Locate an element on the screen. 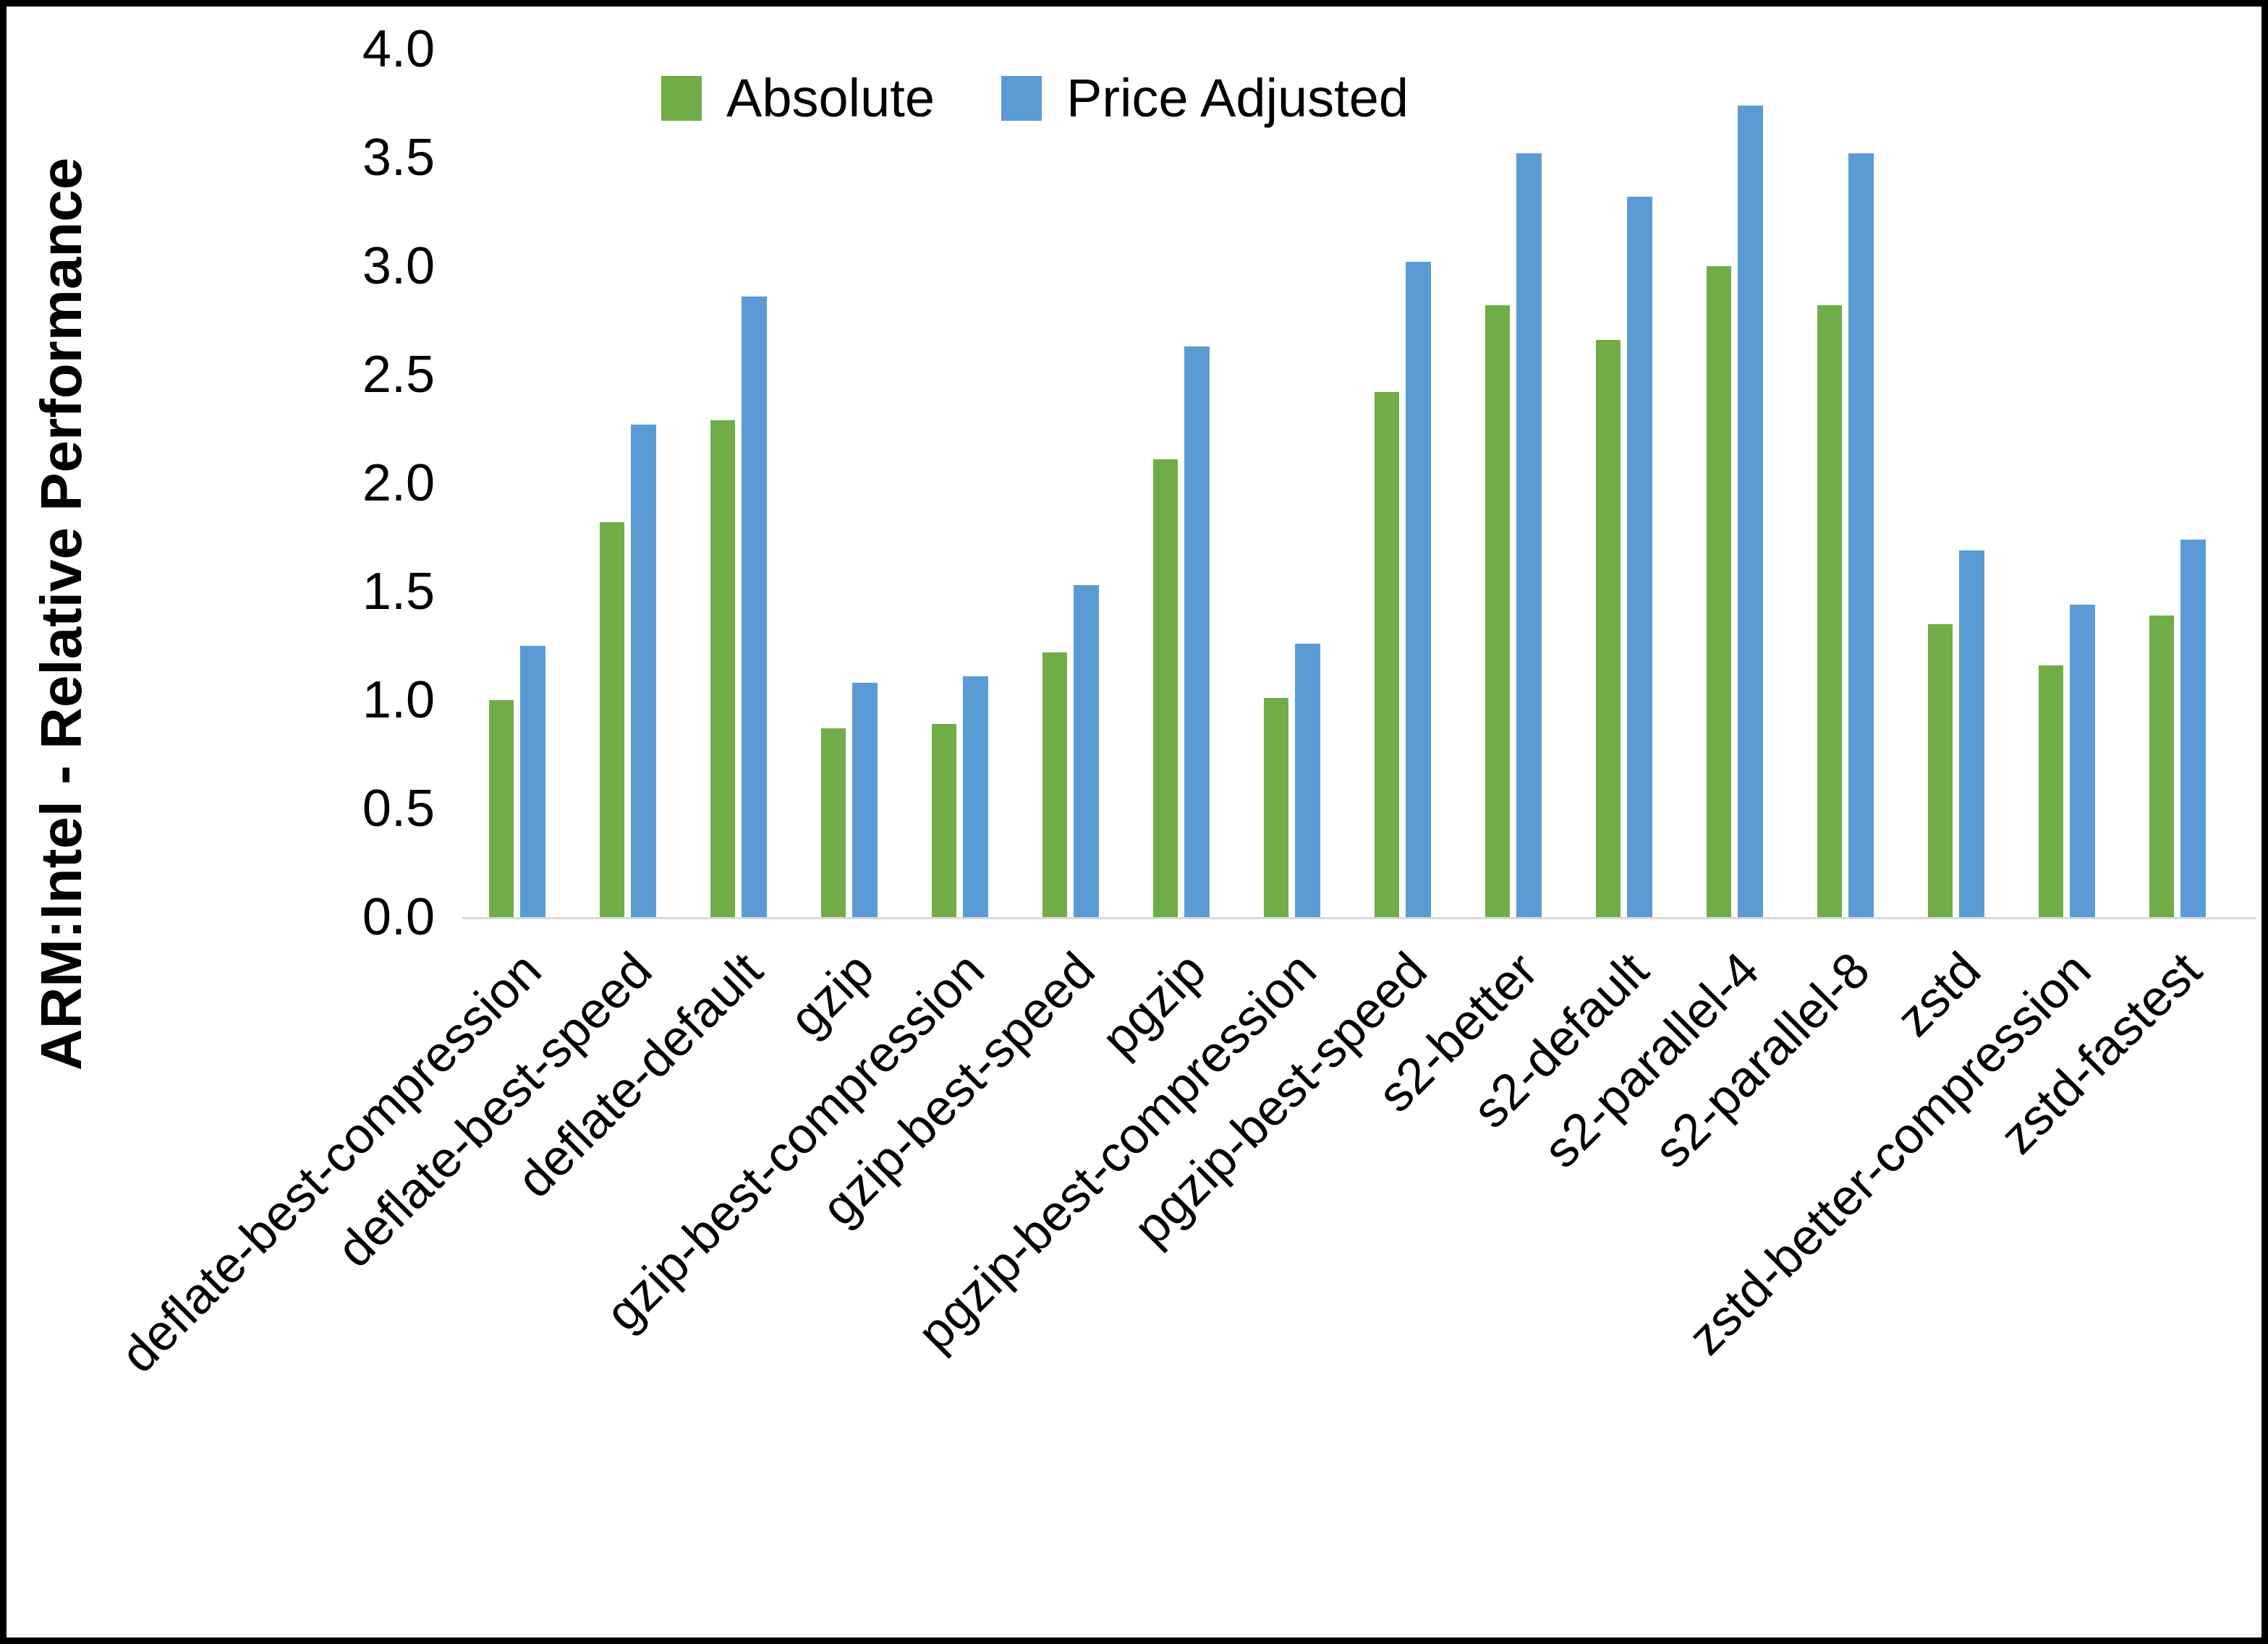 The height and width of the screenshot is (1644, 2268). y-tick-label: 2.0 is located at coordinates (398, 483).